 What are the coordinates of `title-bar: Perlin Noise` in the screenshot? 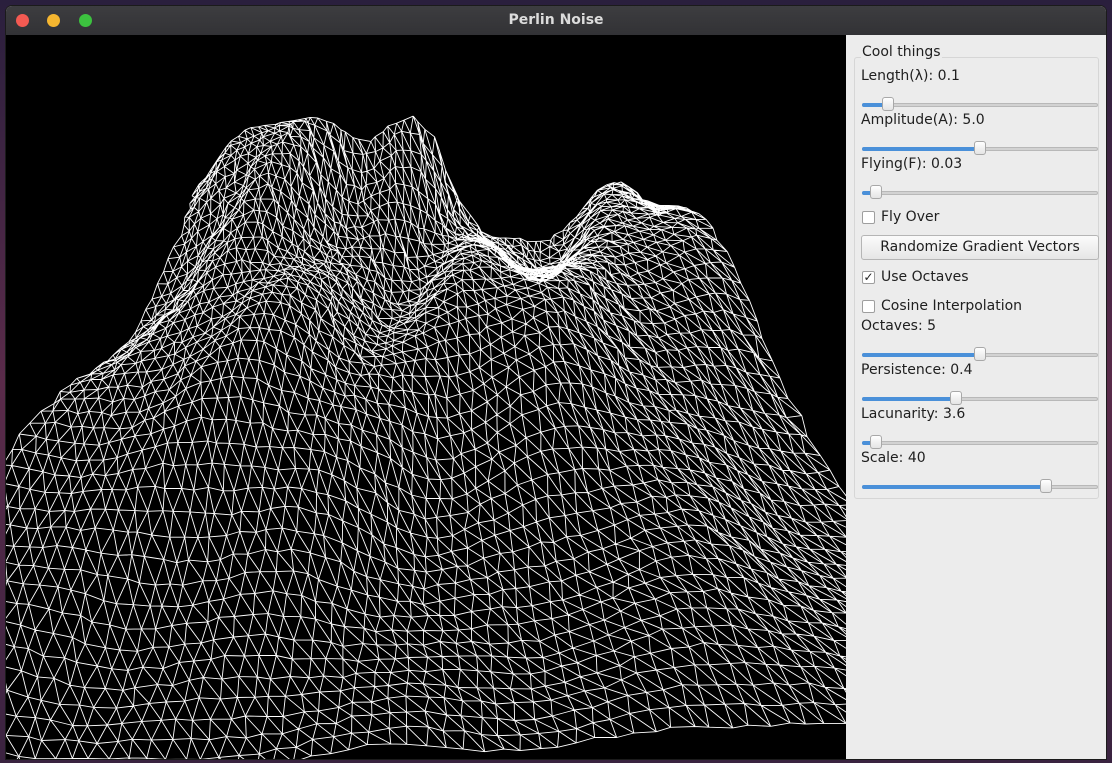 It's located at (556, 20).